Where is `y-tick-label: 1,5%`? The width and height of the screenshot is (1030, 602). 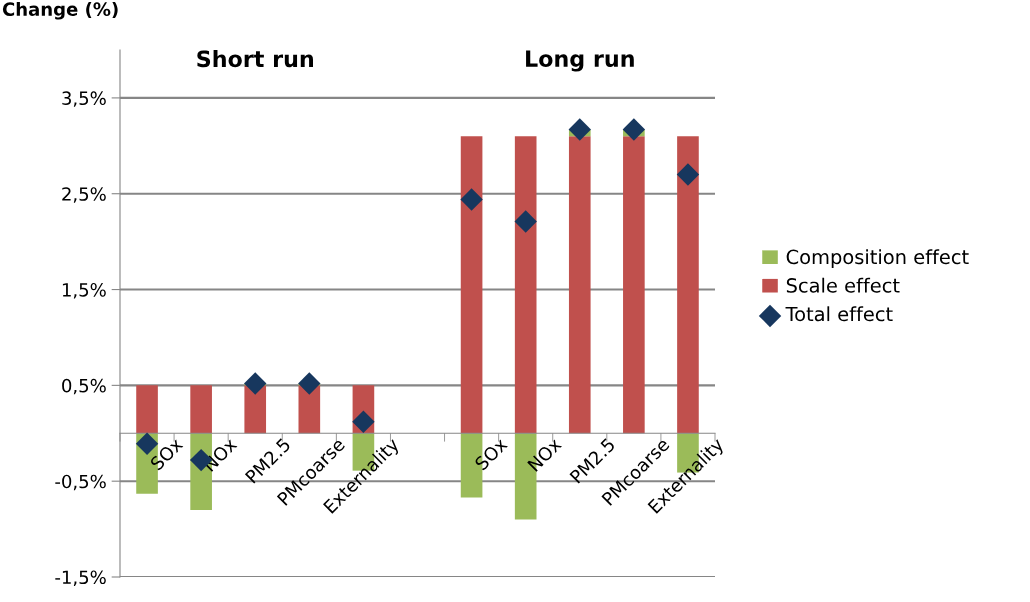 y-tick-label: 1,5% is located at coordinates (84, 291).